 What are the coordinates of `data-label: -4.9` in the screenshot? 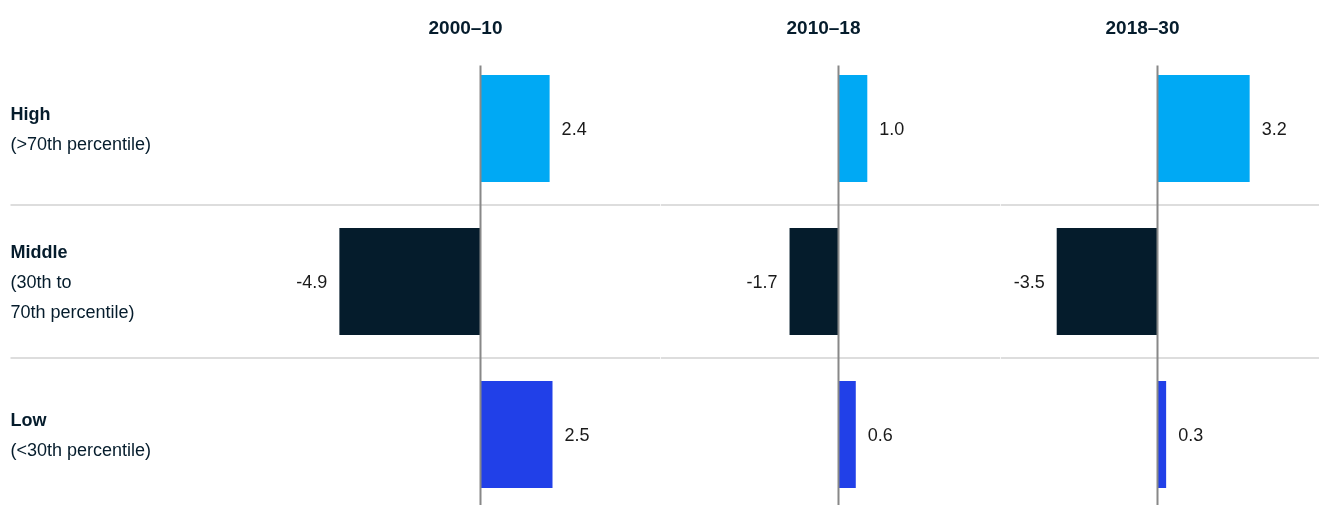 It's located at (312, 282).